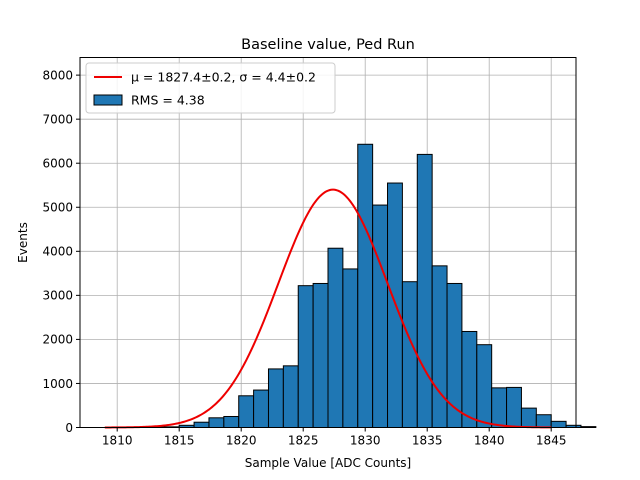 The image size is (640, 480). What do you see at coordinates (365, 441) in the screenshot?
I see `x-tick-label: 1830` at bounding box center [365, 441].